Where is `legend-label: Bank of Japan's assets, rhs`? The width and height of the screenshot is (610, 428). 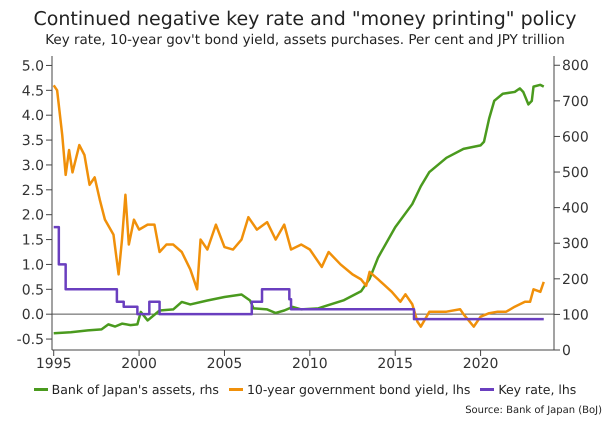
legend-label: Bank of Japan's assets, rhs is located at coordinates (134, 389).